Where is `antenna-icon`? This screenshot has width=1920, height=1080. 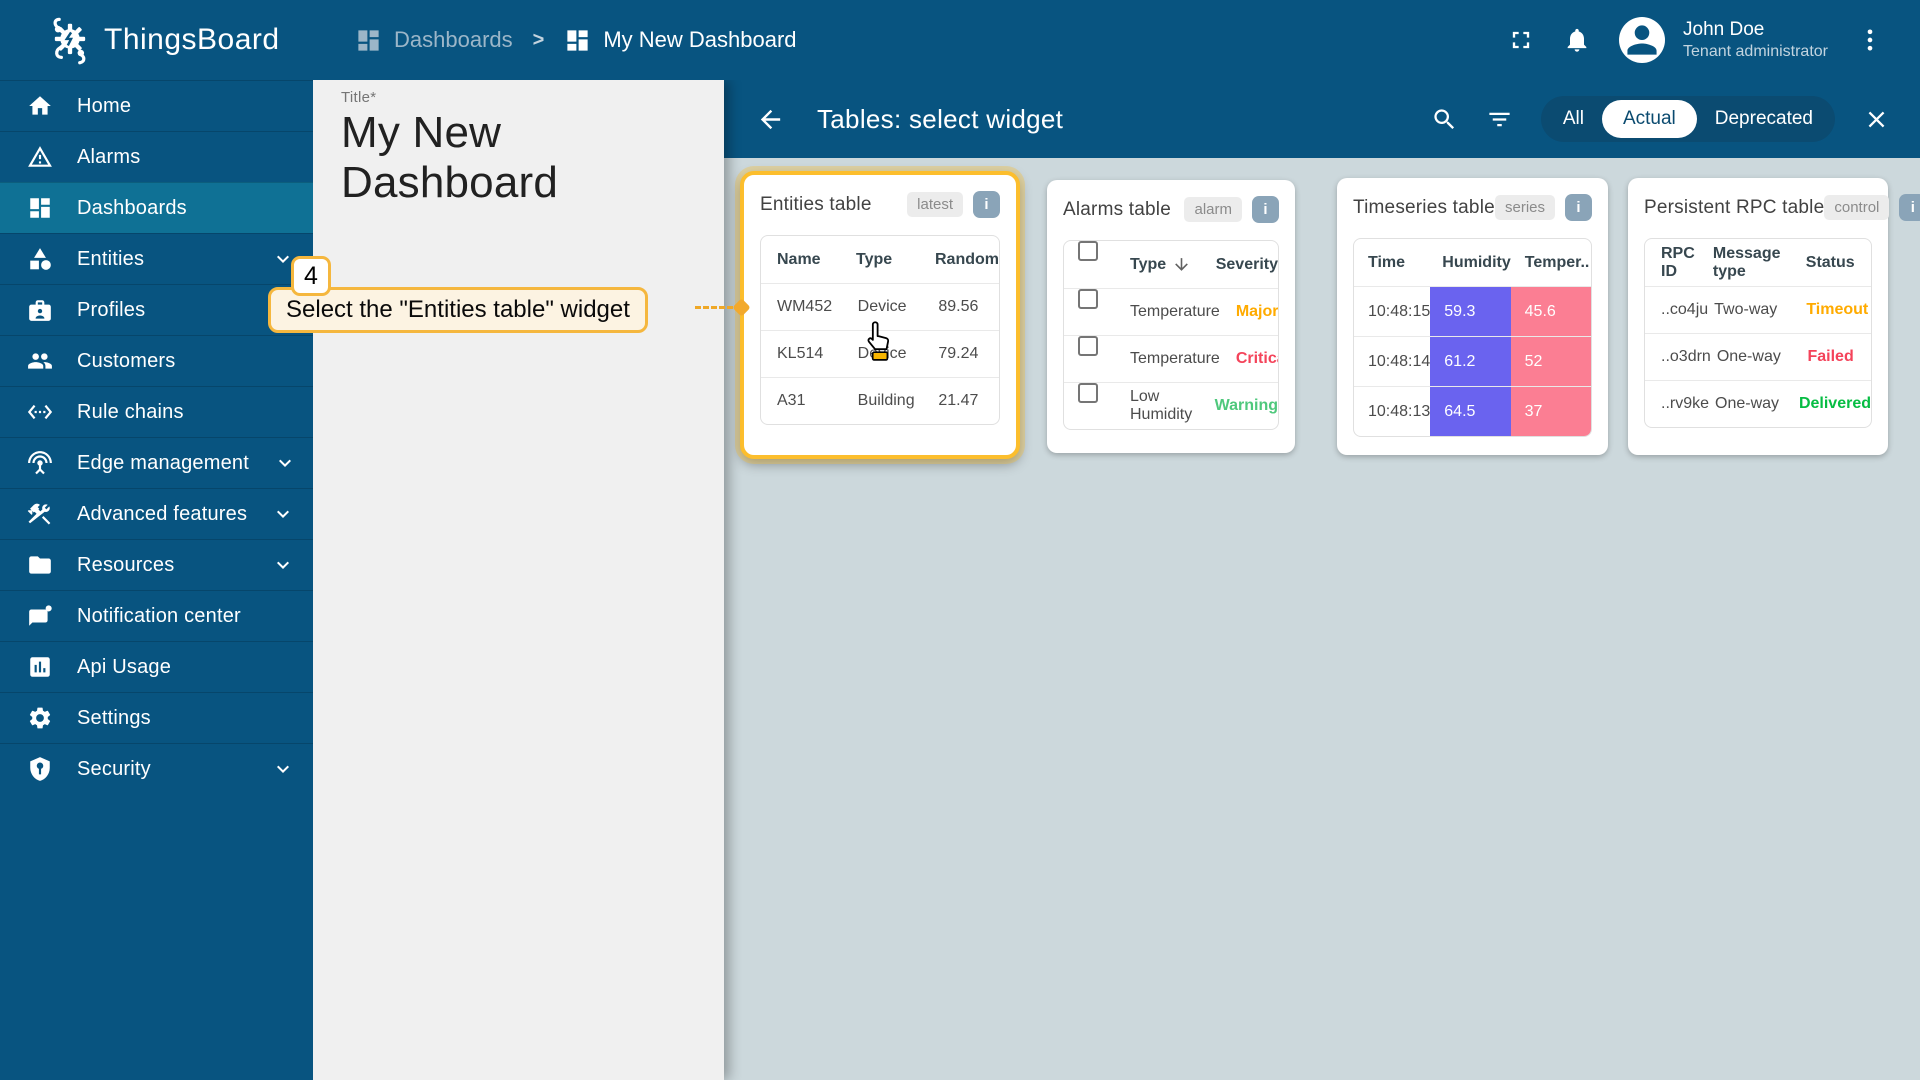
antenna-icon is located at coordinates (40, 463).